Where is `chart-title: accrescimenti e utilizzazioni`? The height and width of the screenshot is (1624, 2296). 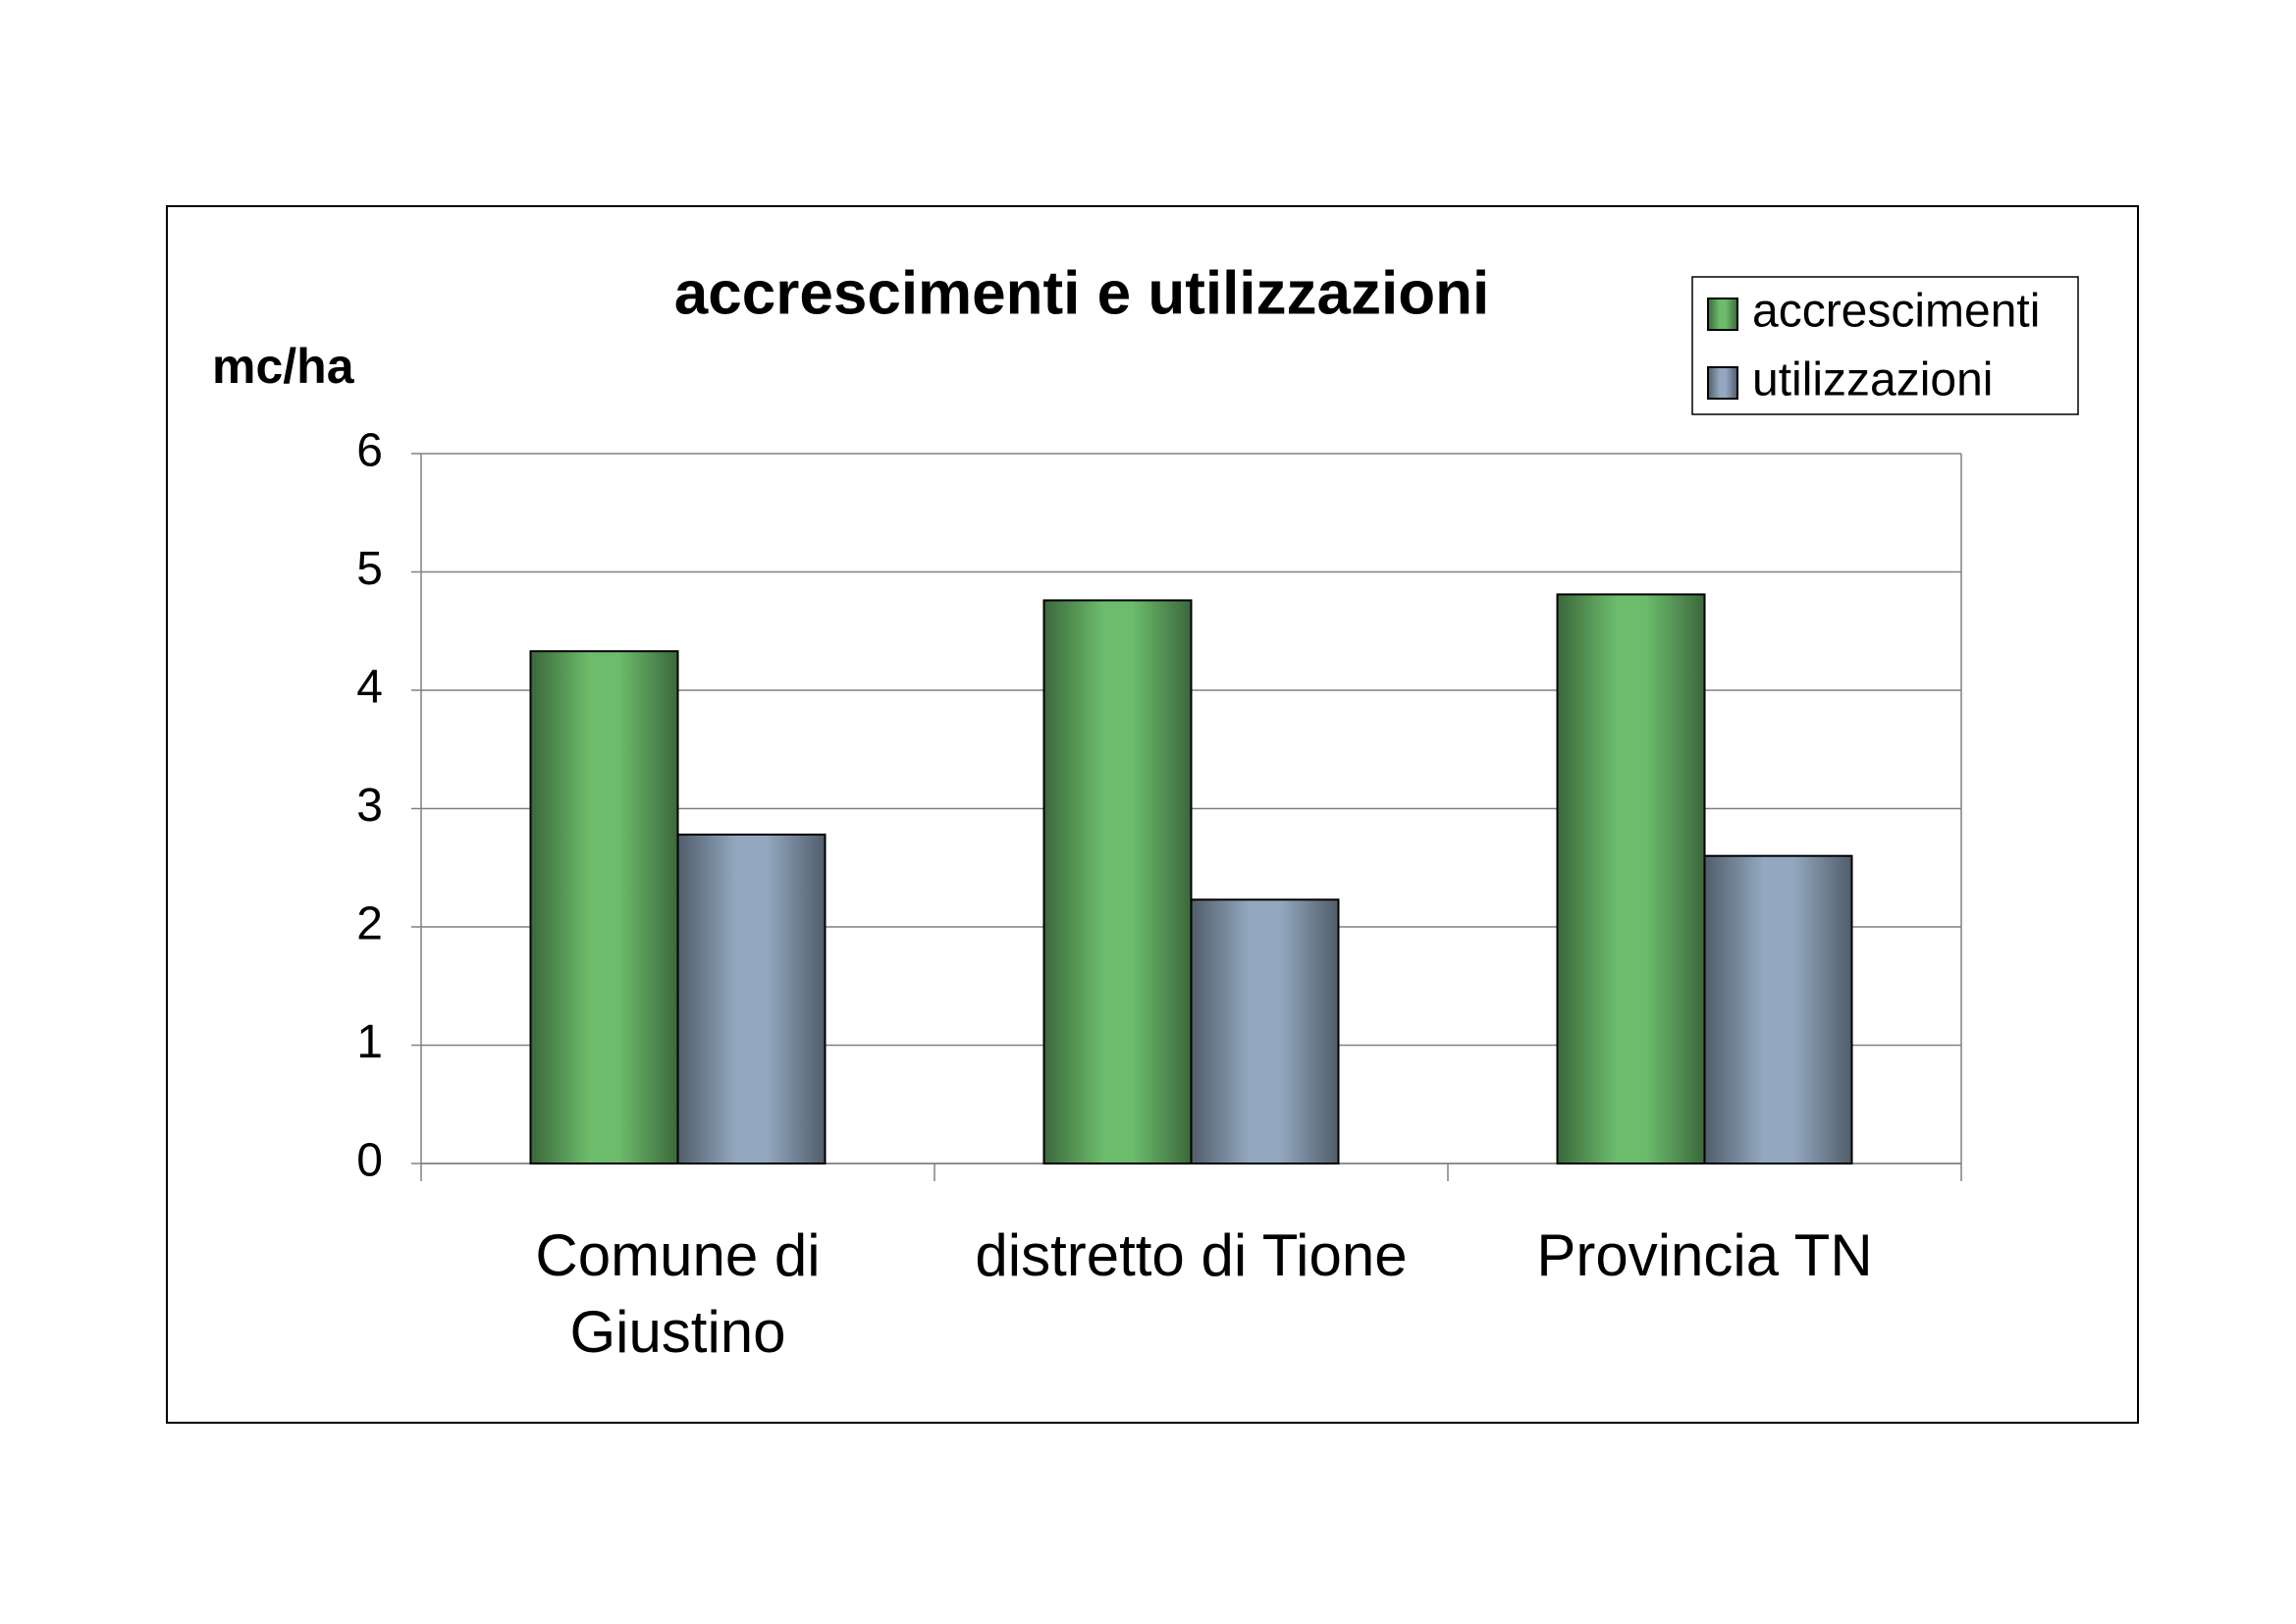 chart-title: accrescimenti e utilizzazioni is located at coordinates (1081, 293).